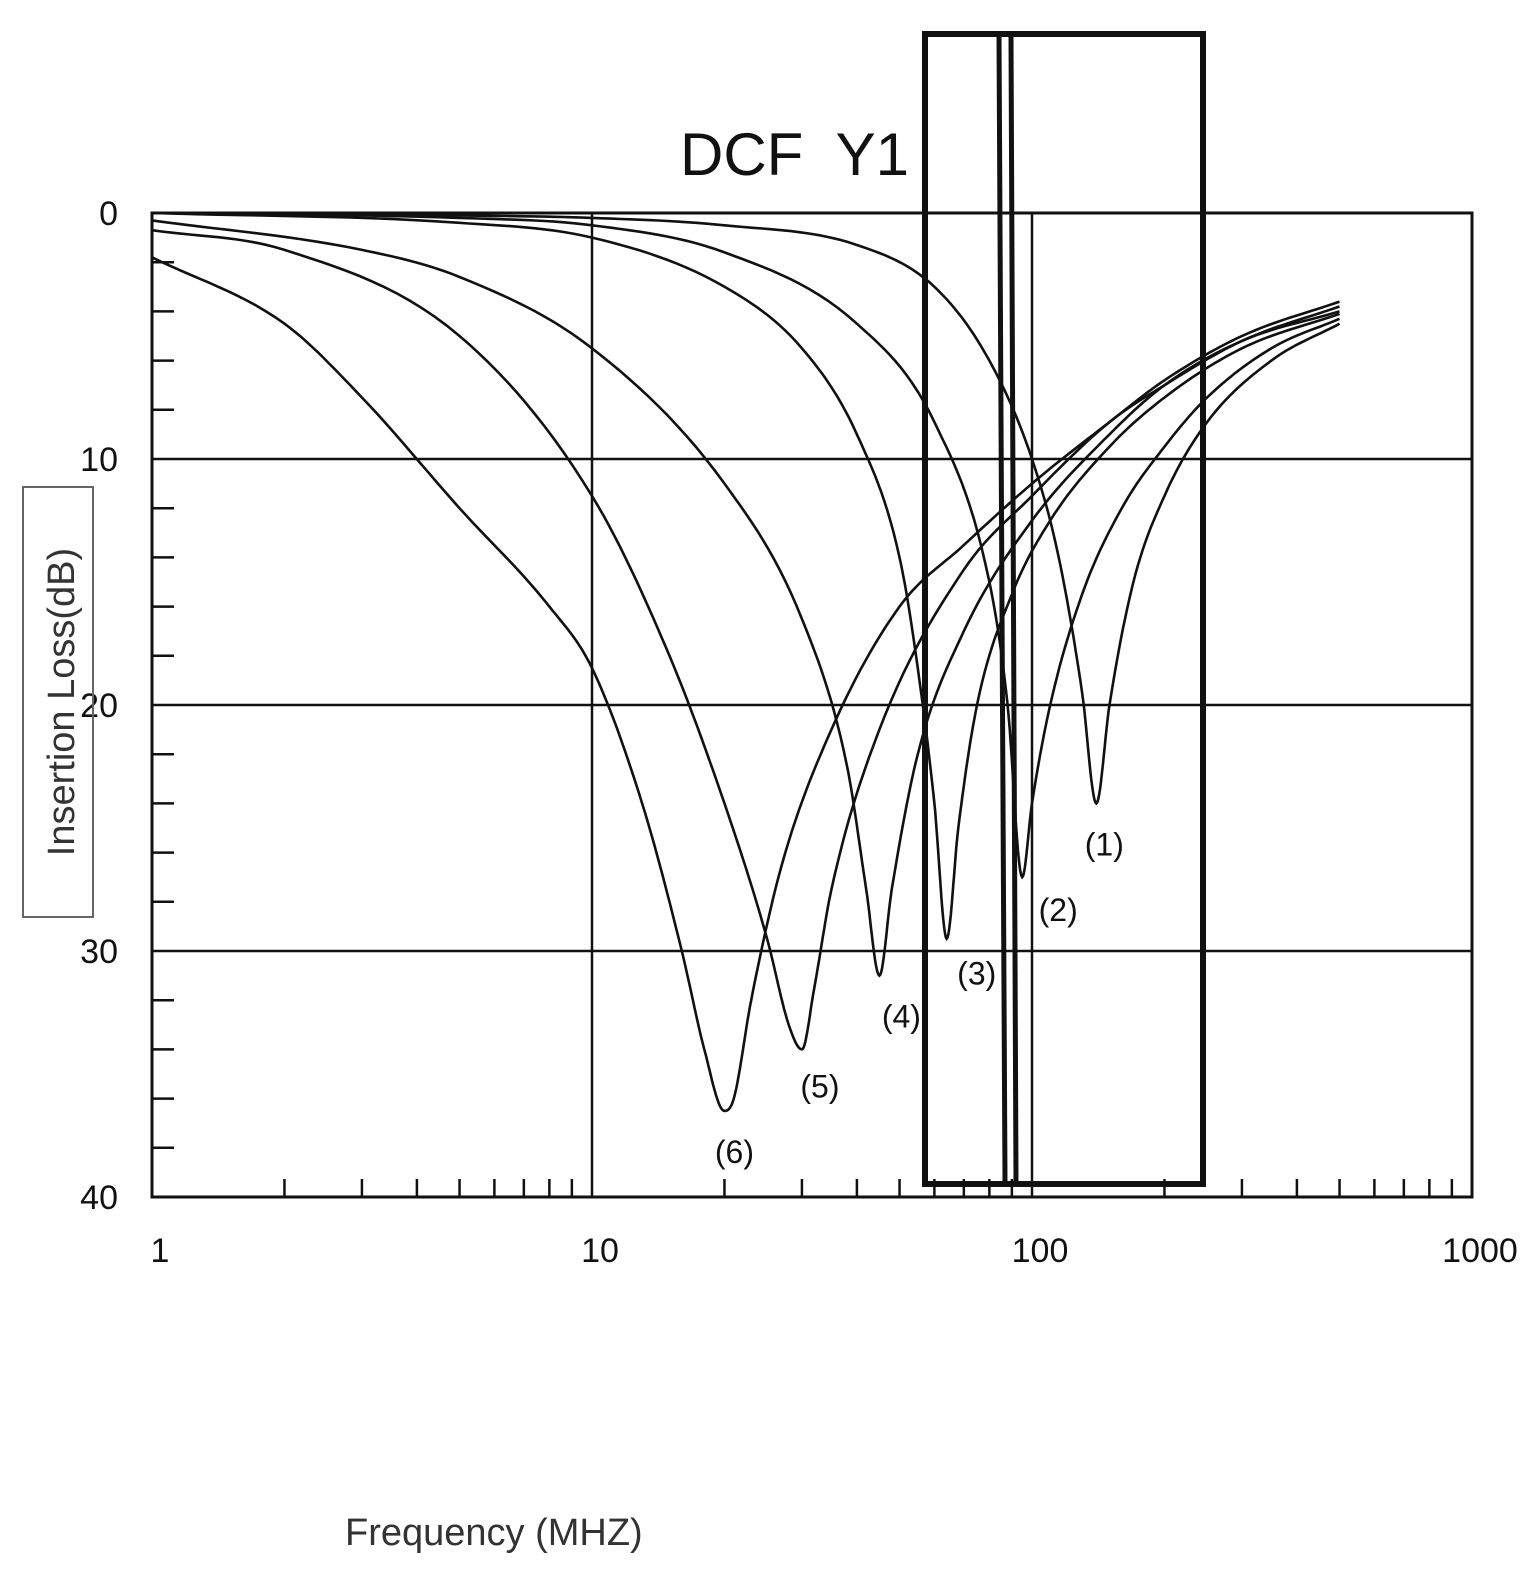 This screenshot has width=1530, height=1580. What do you see at coordinates (99, 706) in the screenshot?
I see `y-tick-label: 20` at bounding box center [99, 706].